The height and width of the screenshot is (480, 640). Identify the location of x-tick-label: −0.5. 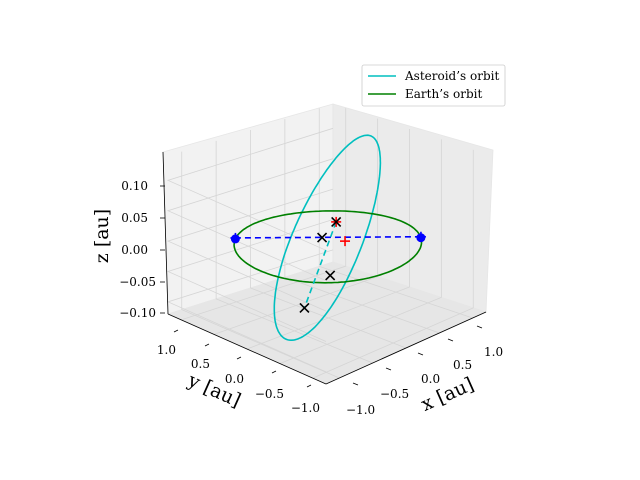
(394, 394).